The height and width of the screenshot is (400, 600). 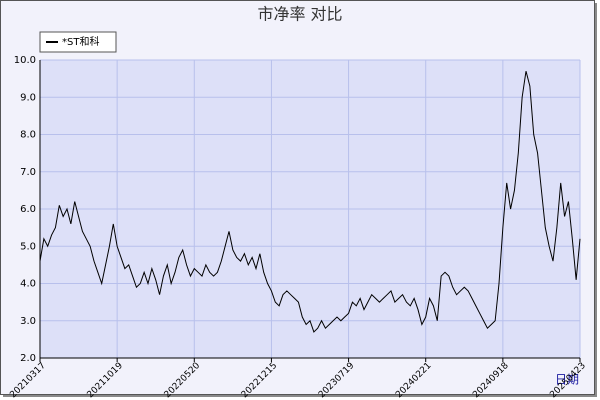 What do you see at coordinates (25, 60) in the screenshot?
I see `y-tick-label: 10.0` at bounding box center [25, 60].